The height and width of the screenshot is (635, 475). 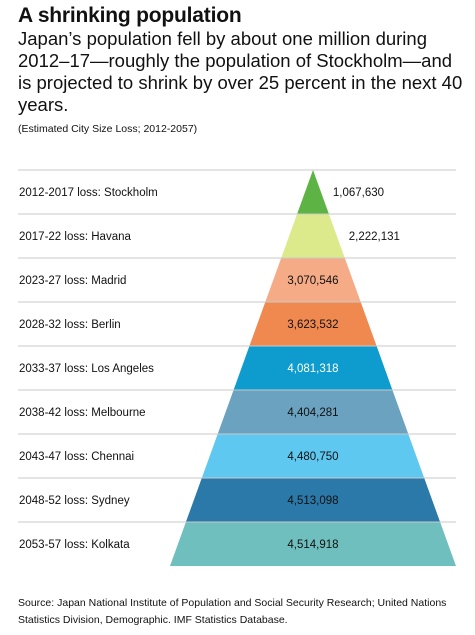 I want to click on value-label: 4,404,281, so click(x=312, y=413).